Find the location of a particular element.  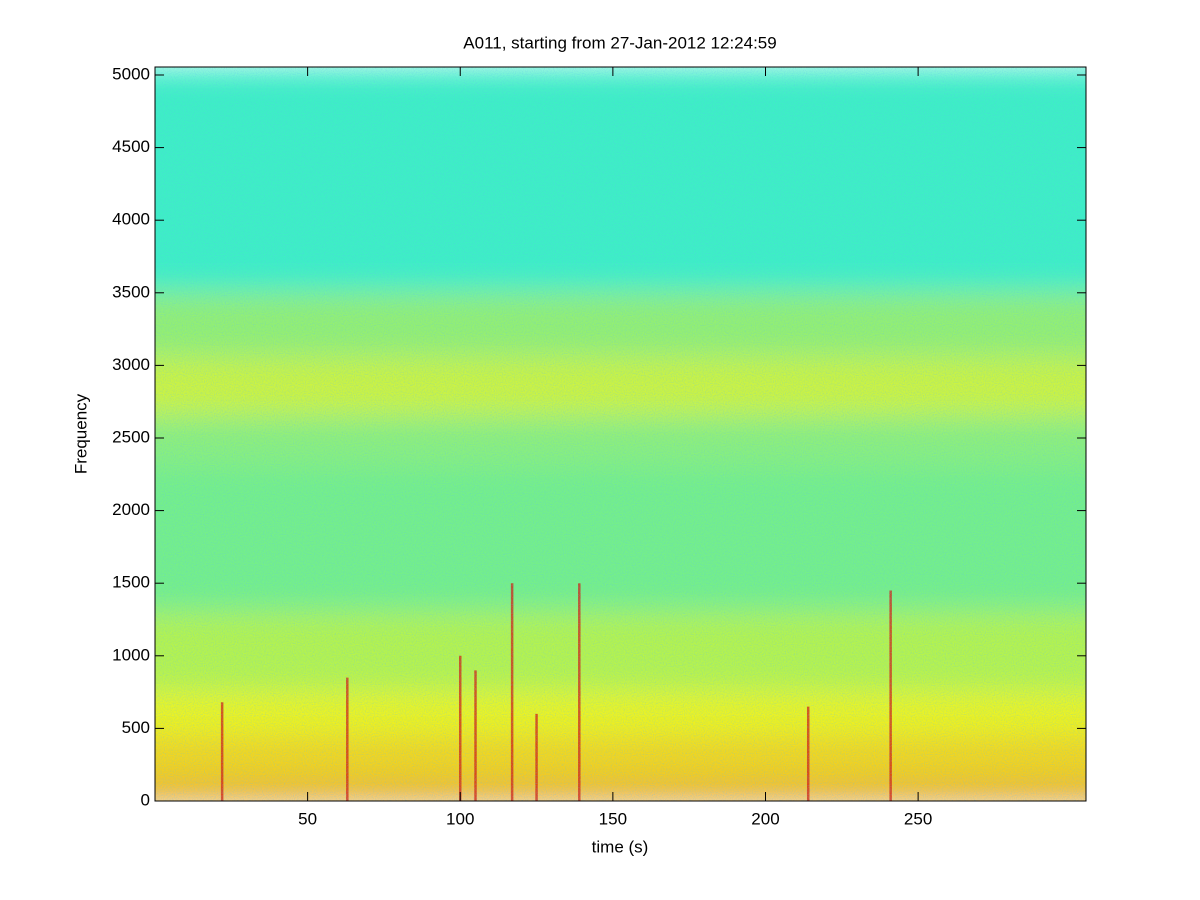

y-tick-label: 3000 is located at coordinates (131, 364).